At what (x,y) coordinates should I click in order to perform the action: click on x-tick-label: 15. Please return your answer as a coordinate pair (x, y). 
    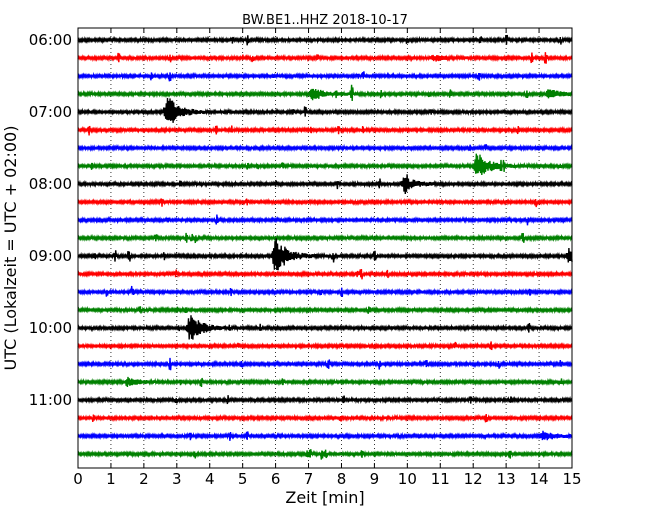
    Looking at the image, I should click on (571, 479).